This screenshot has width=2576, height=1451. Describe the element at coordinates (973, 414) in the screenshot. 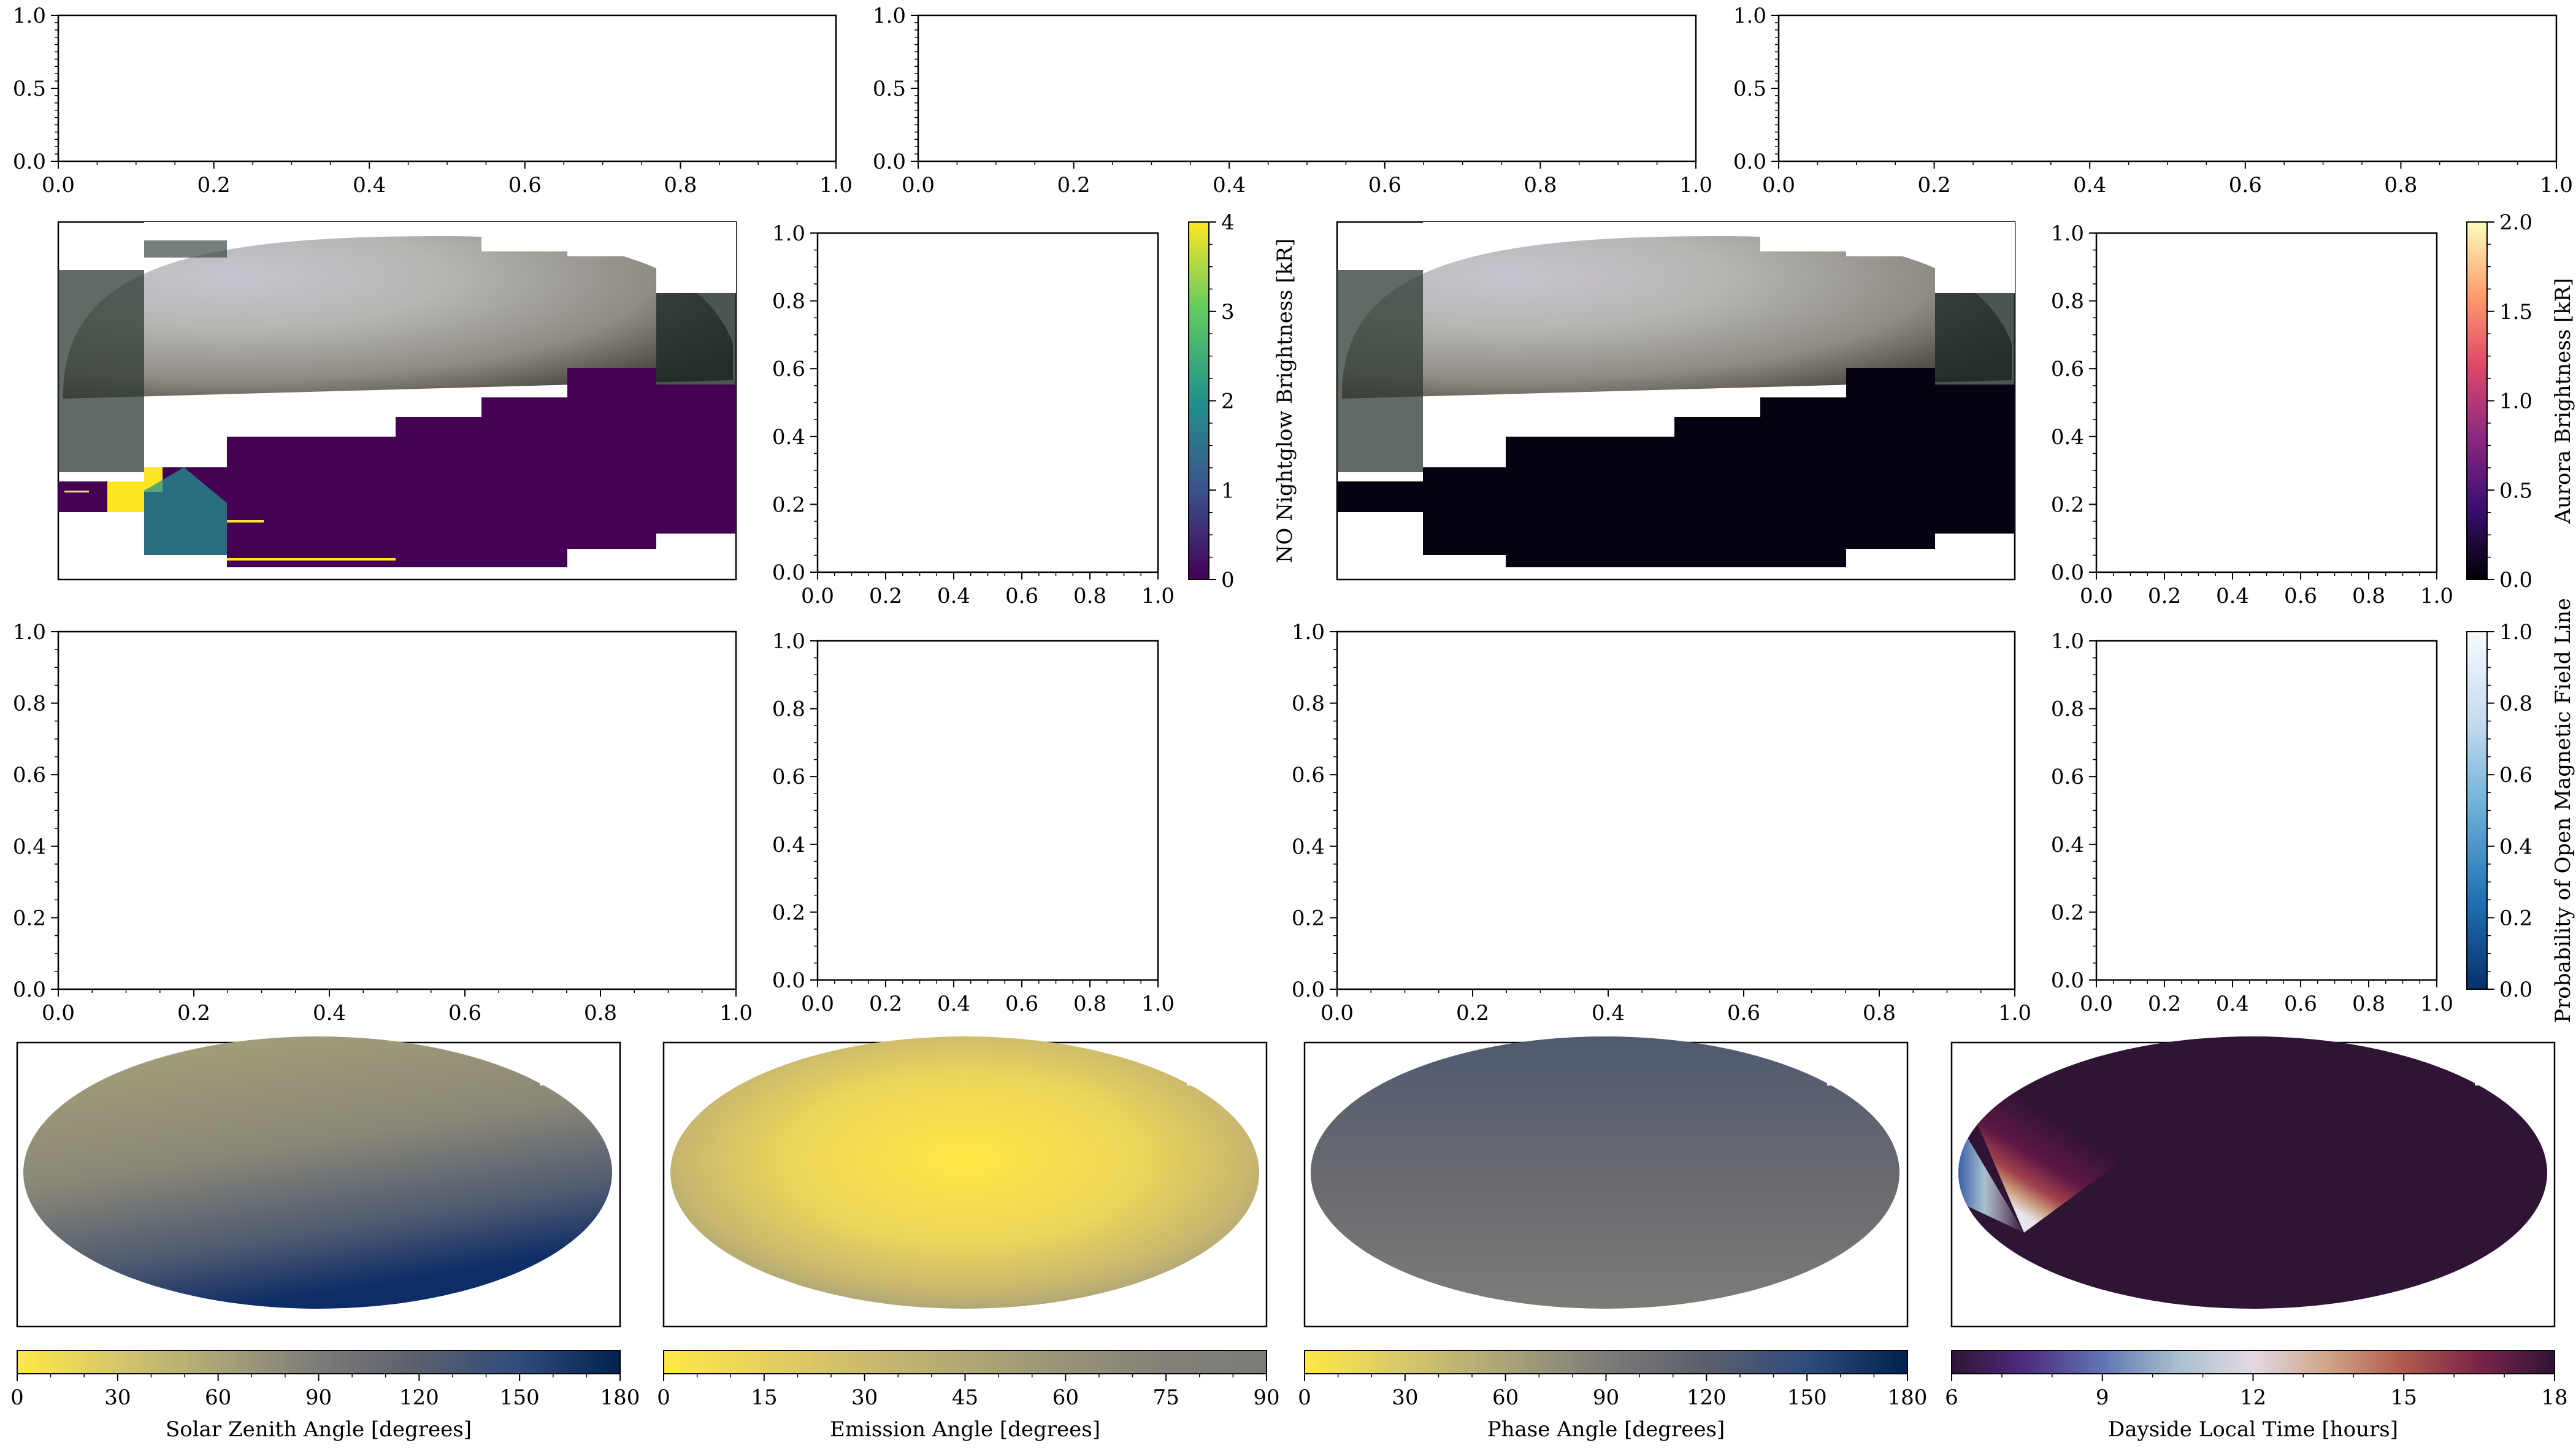

I see `axes-nightglow-small: 0.0 0.2 0.4 0.6 0.8 1.0 0.0 0.2 0.4 0.6 0.8 1.0` at that location.